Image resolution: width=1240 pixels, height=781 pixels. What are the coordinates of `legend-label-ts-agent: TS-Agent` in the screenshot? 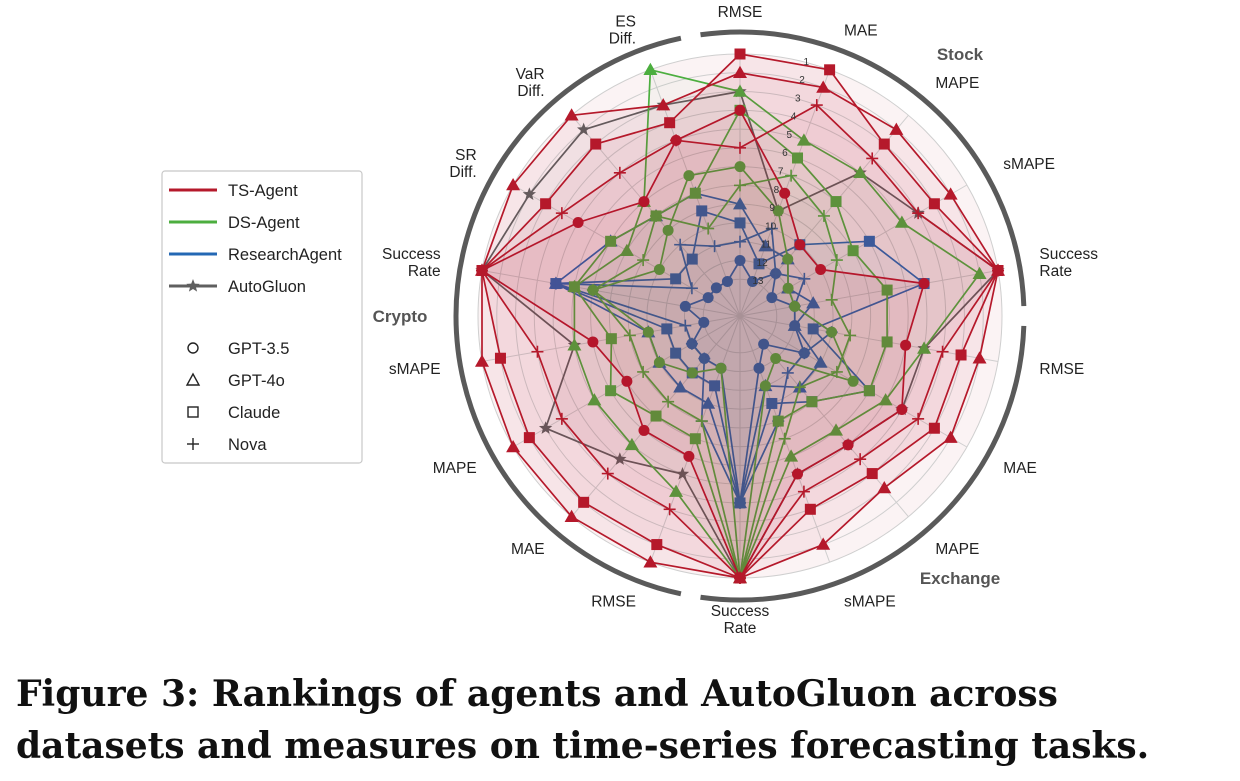 It's located at (263, 191).